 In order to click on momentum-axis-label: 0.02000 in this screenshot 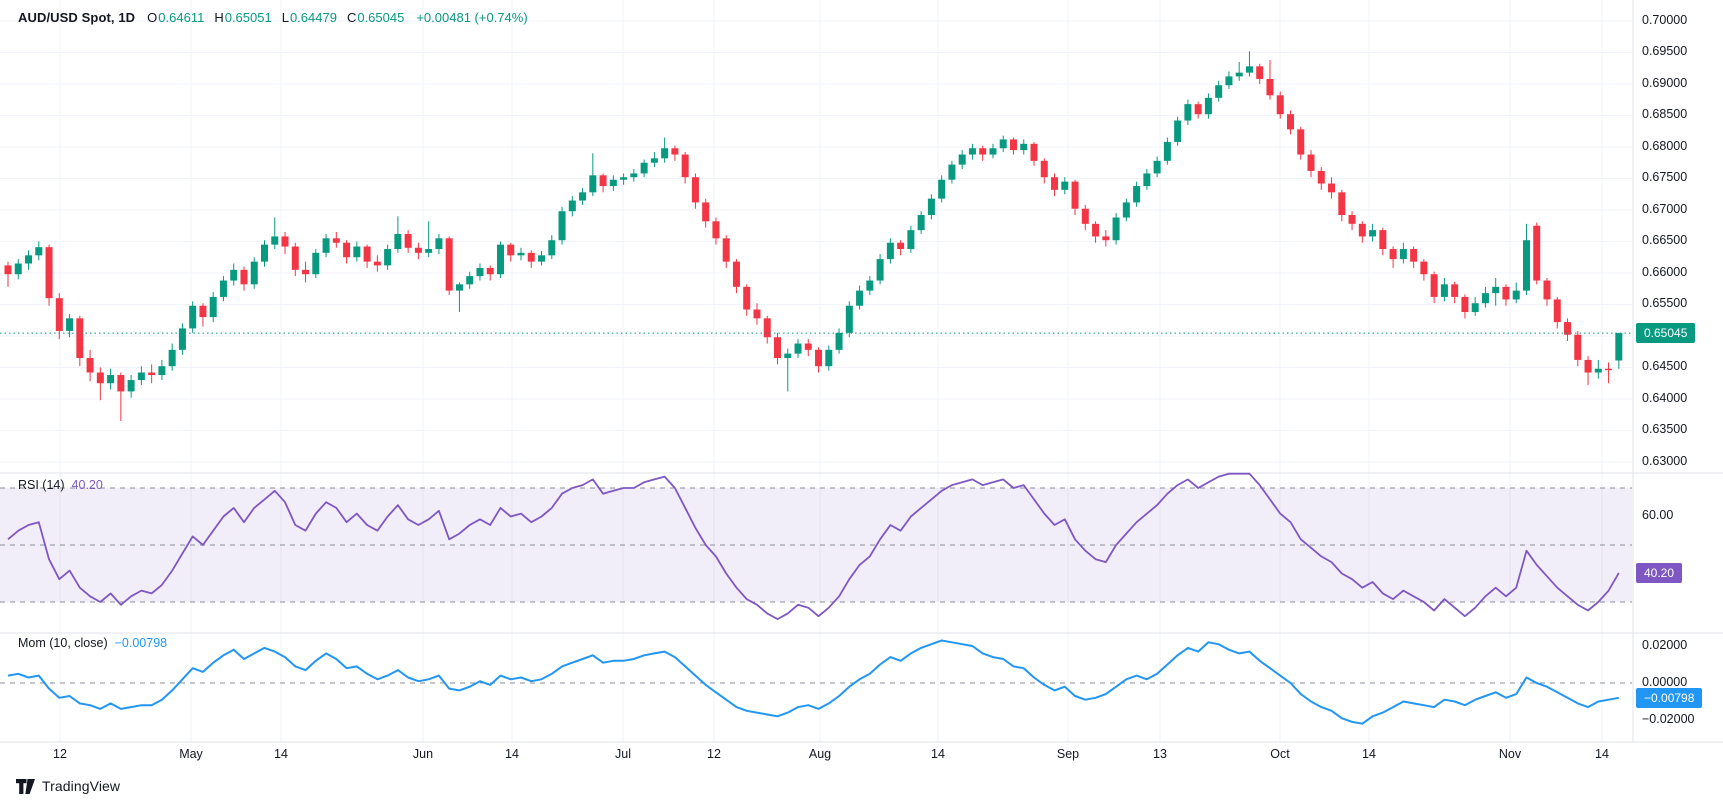, I will do `click(1665, 645)`.